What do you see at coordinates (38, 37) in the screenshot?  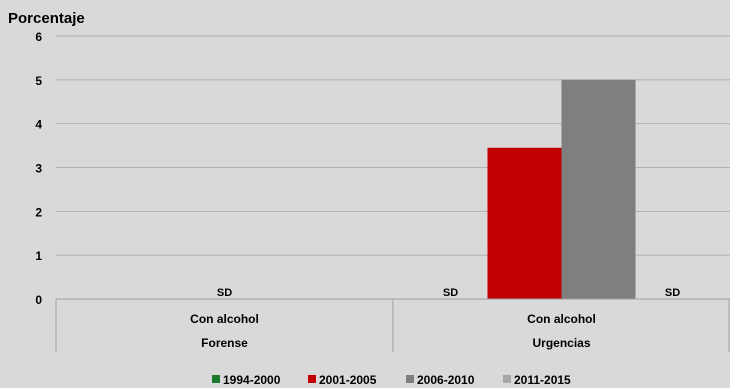 I see `y-tick-label: 6` at bounding box center [38, 37].